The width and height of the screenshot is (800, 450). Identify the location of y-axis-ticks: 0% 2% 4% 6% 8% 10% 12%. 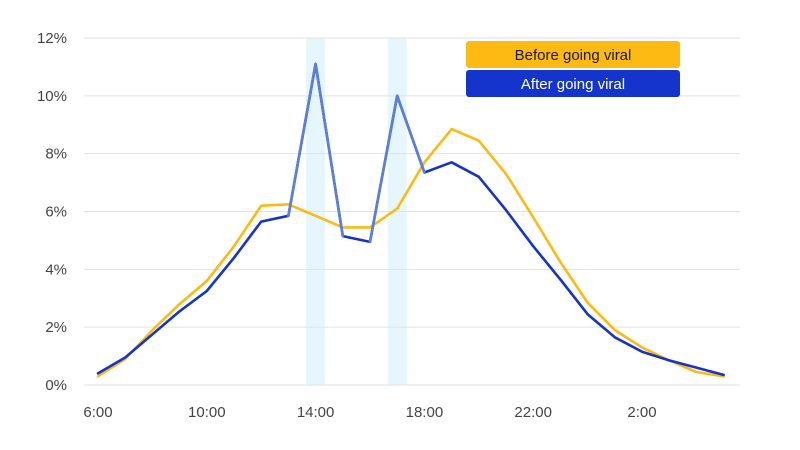
(52, 212).